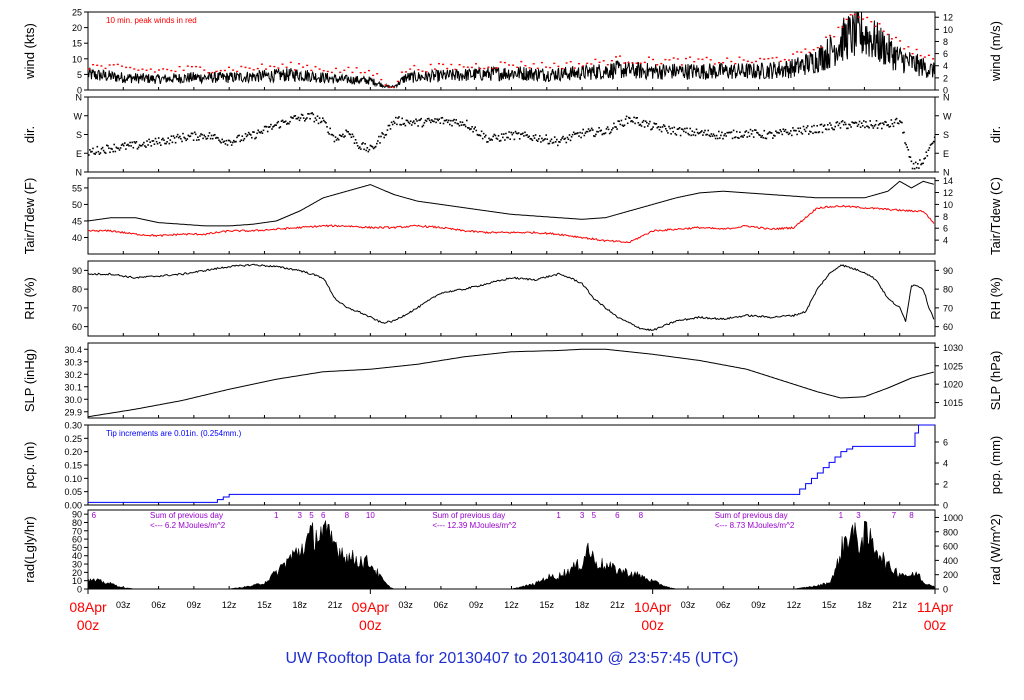 This screenshot has height=700, width=1024. What do you see at coordinates (77, 515) in the screenshot?
I see `ytick-label-rad: 90` at bounding box center [77, 515].